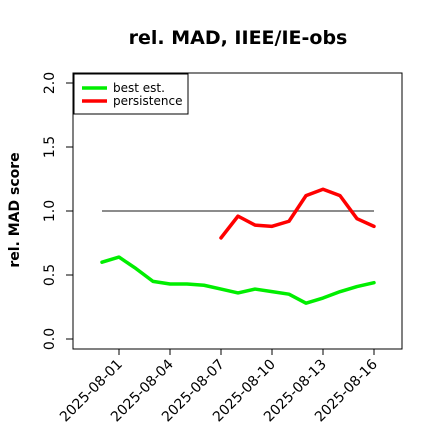 The height and width of the screenshot is (440, 440). I want to click on legend-box, so click(131, 94).